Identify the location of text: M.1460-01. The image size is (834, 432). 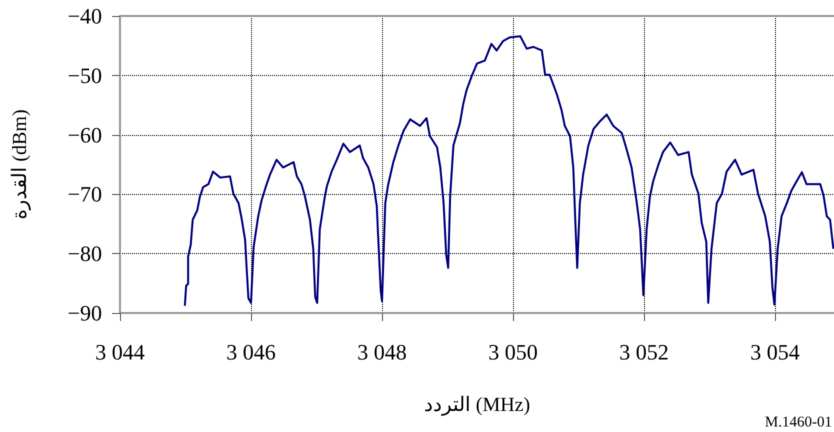
(798, 422).